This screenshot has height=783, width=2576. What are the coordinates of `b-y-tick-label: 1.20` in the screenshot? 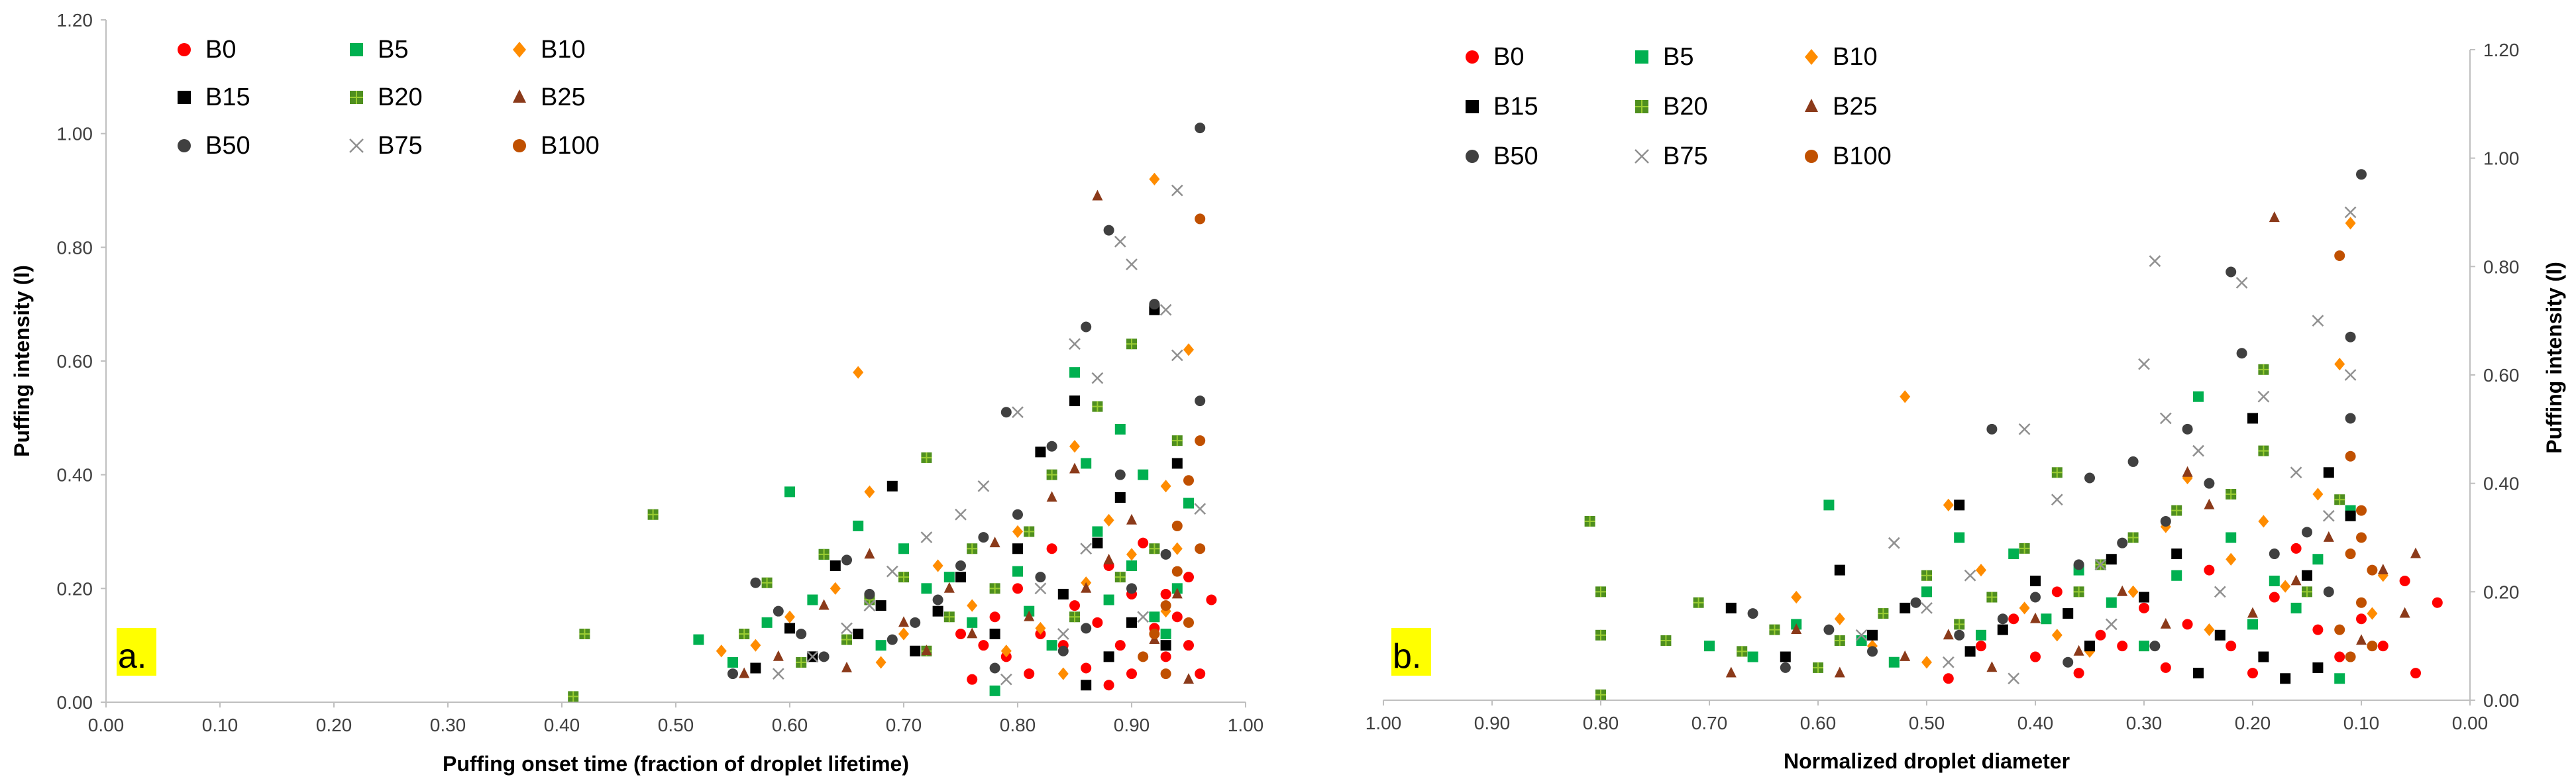 It's located at (2501, 50).